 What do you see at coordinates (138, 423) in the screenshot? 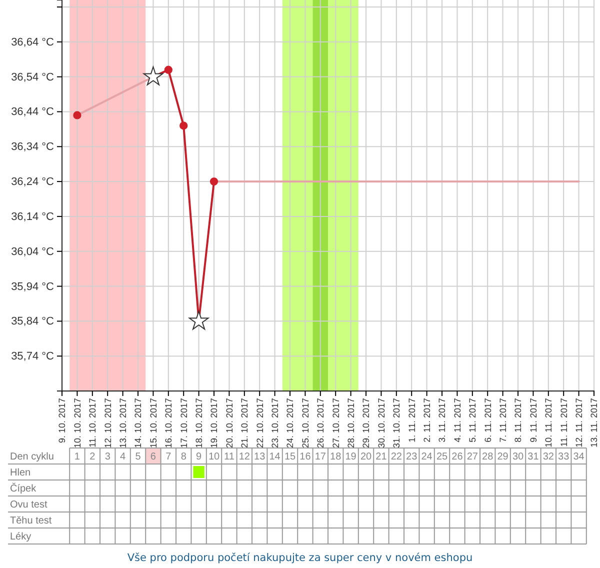
I see `x-tick-label: 14. 10. 2017` at bounding box center [138, 423].